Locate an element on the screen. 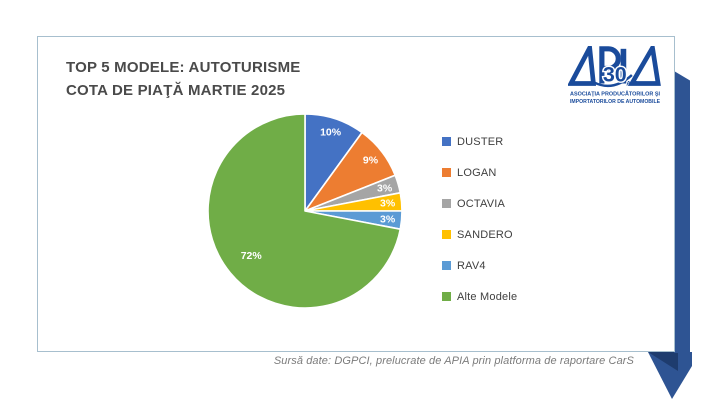 This screenshot has width=711, height=400. legend-item-duster: DUSTER is located at coordinates (479, 141).